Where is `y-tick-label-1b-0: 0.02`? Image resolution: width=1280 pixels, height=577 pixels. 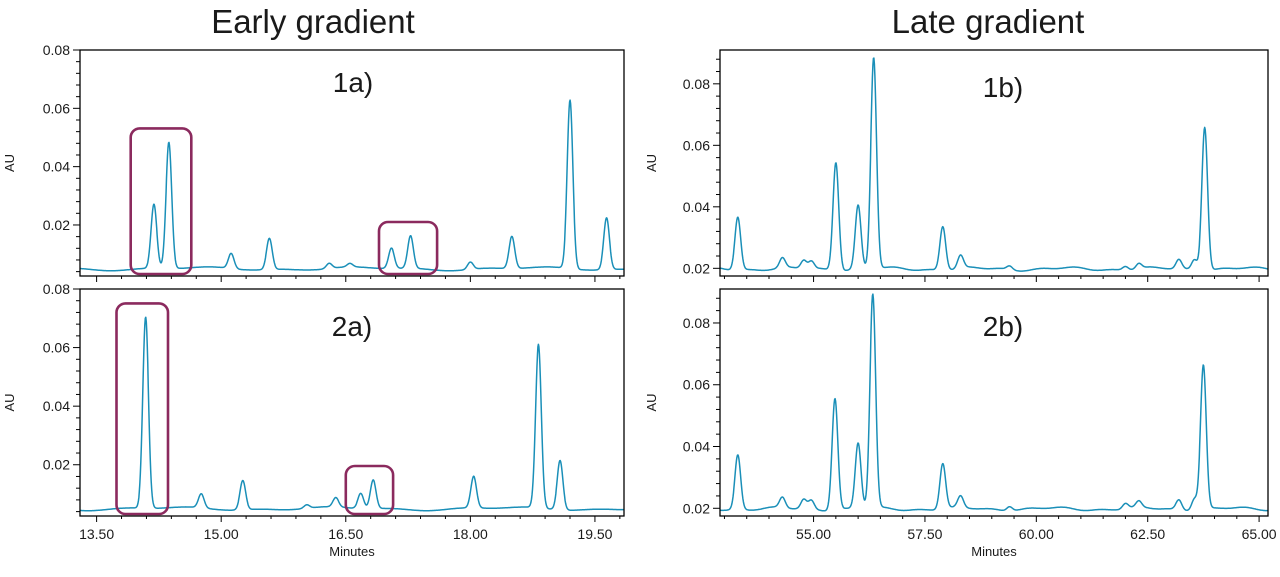
y-tick-label-1b-0: 0.02 is located at coordinates (696, 268).